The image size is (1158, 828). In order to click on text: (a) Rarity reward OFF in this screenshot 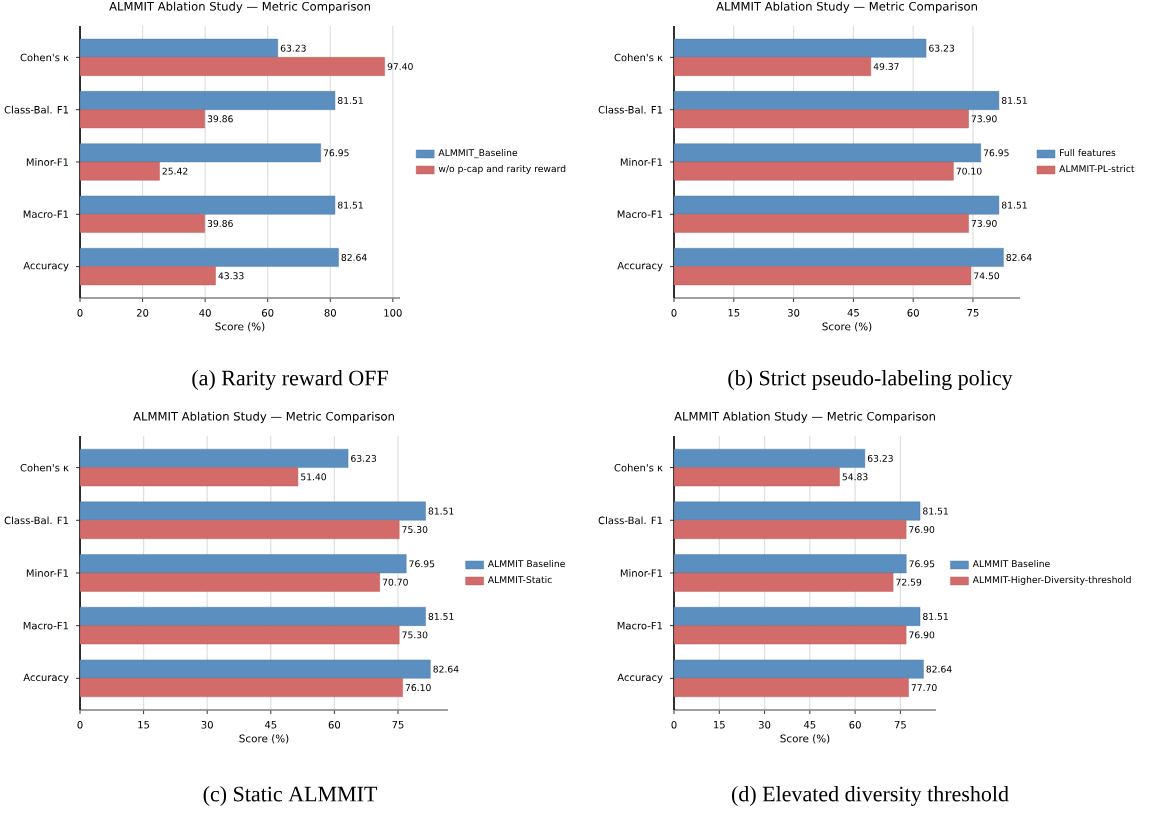, I will do `click(290, 379)`.